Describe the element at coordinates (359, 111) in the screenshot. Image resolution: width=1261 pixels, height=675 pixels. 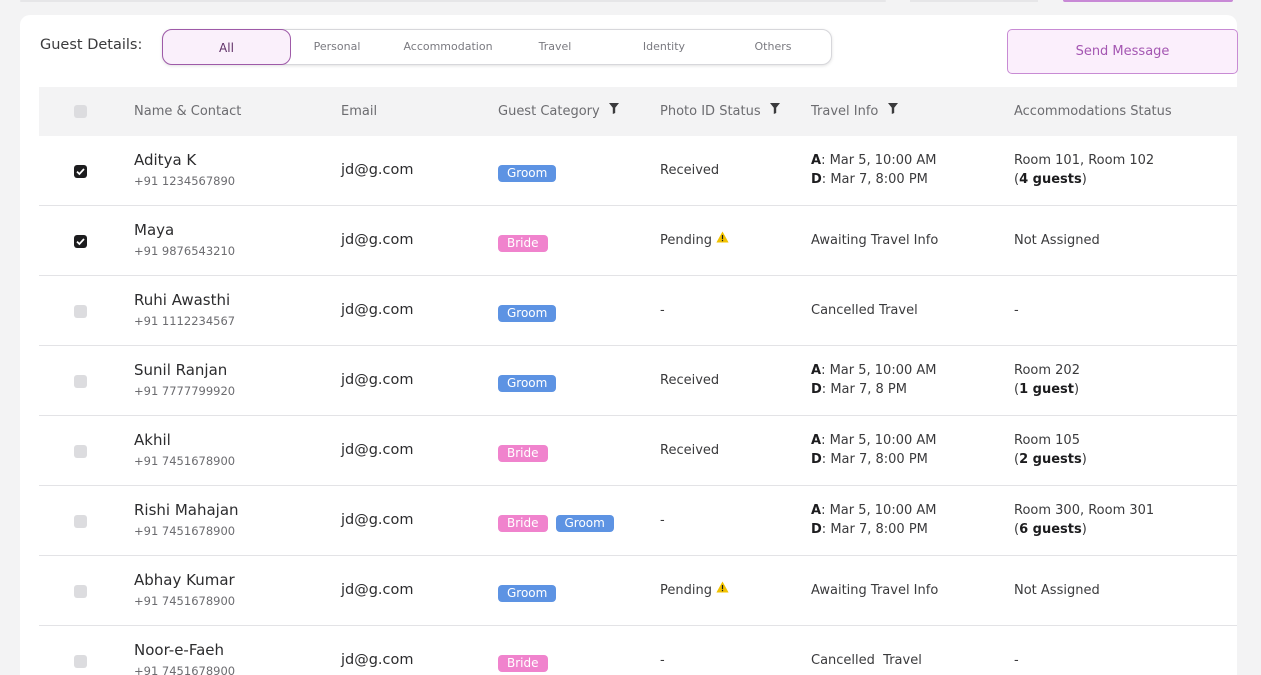
I see `header-email: Email` at that location.